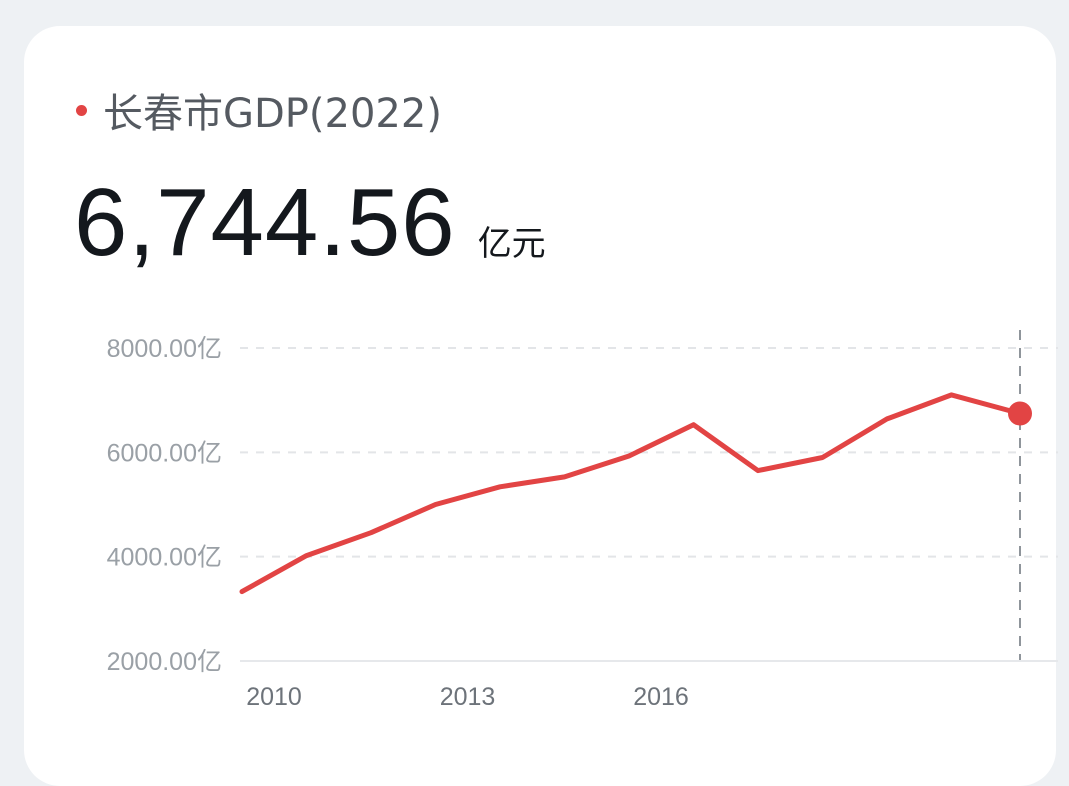 Image resolution: width=1069 pixels, height=786 pixels. Describe the element at coordinates (272, 114) in the screenshot. I see `chart-title: 长春市GDP(2022)` at that location.